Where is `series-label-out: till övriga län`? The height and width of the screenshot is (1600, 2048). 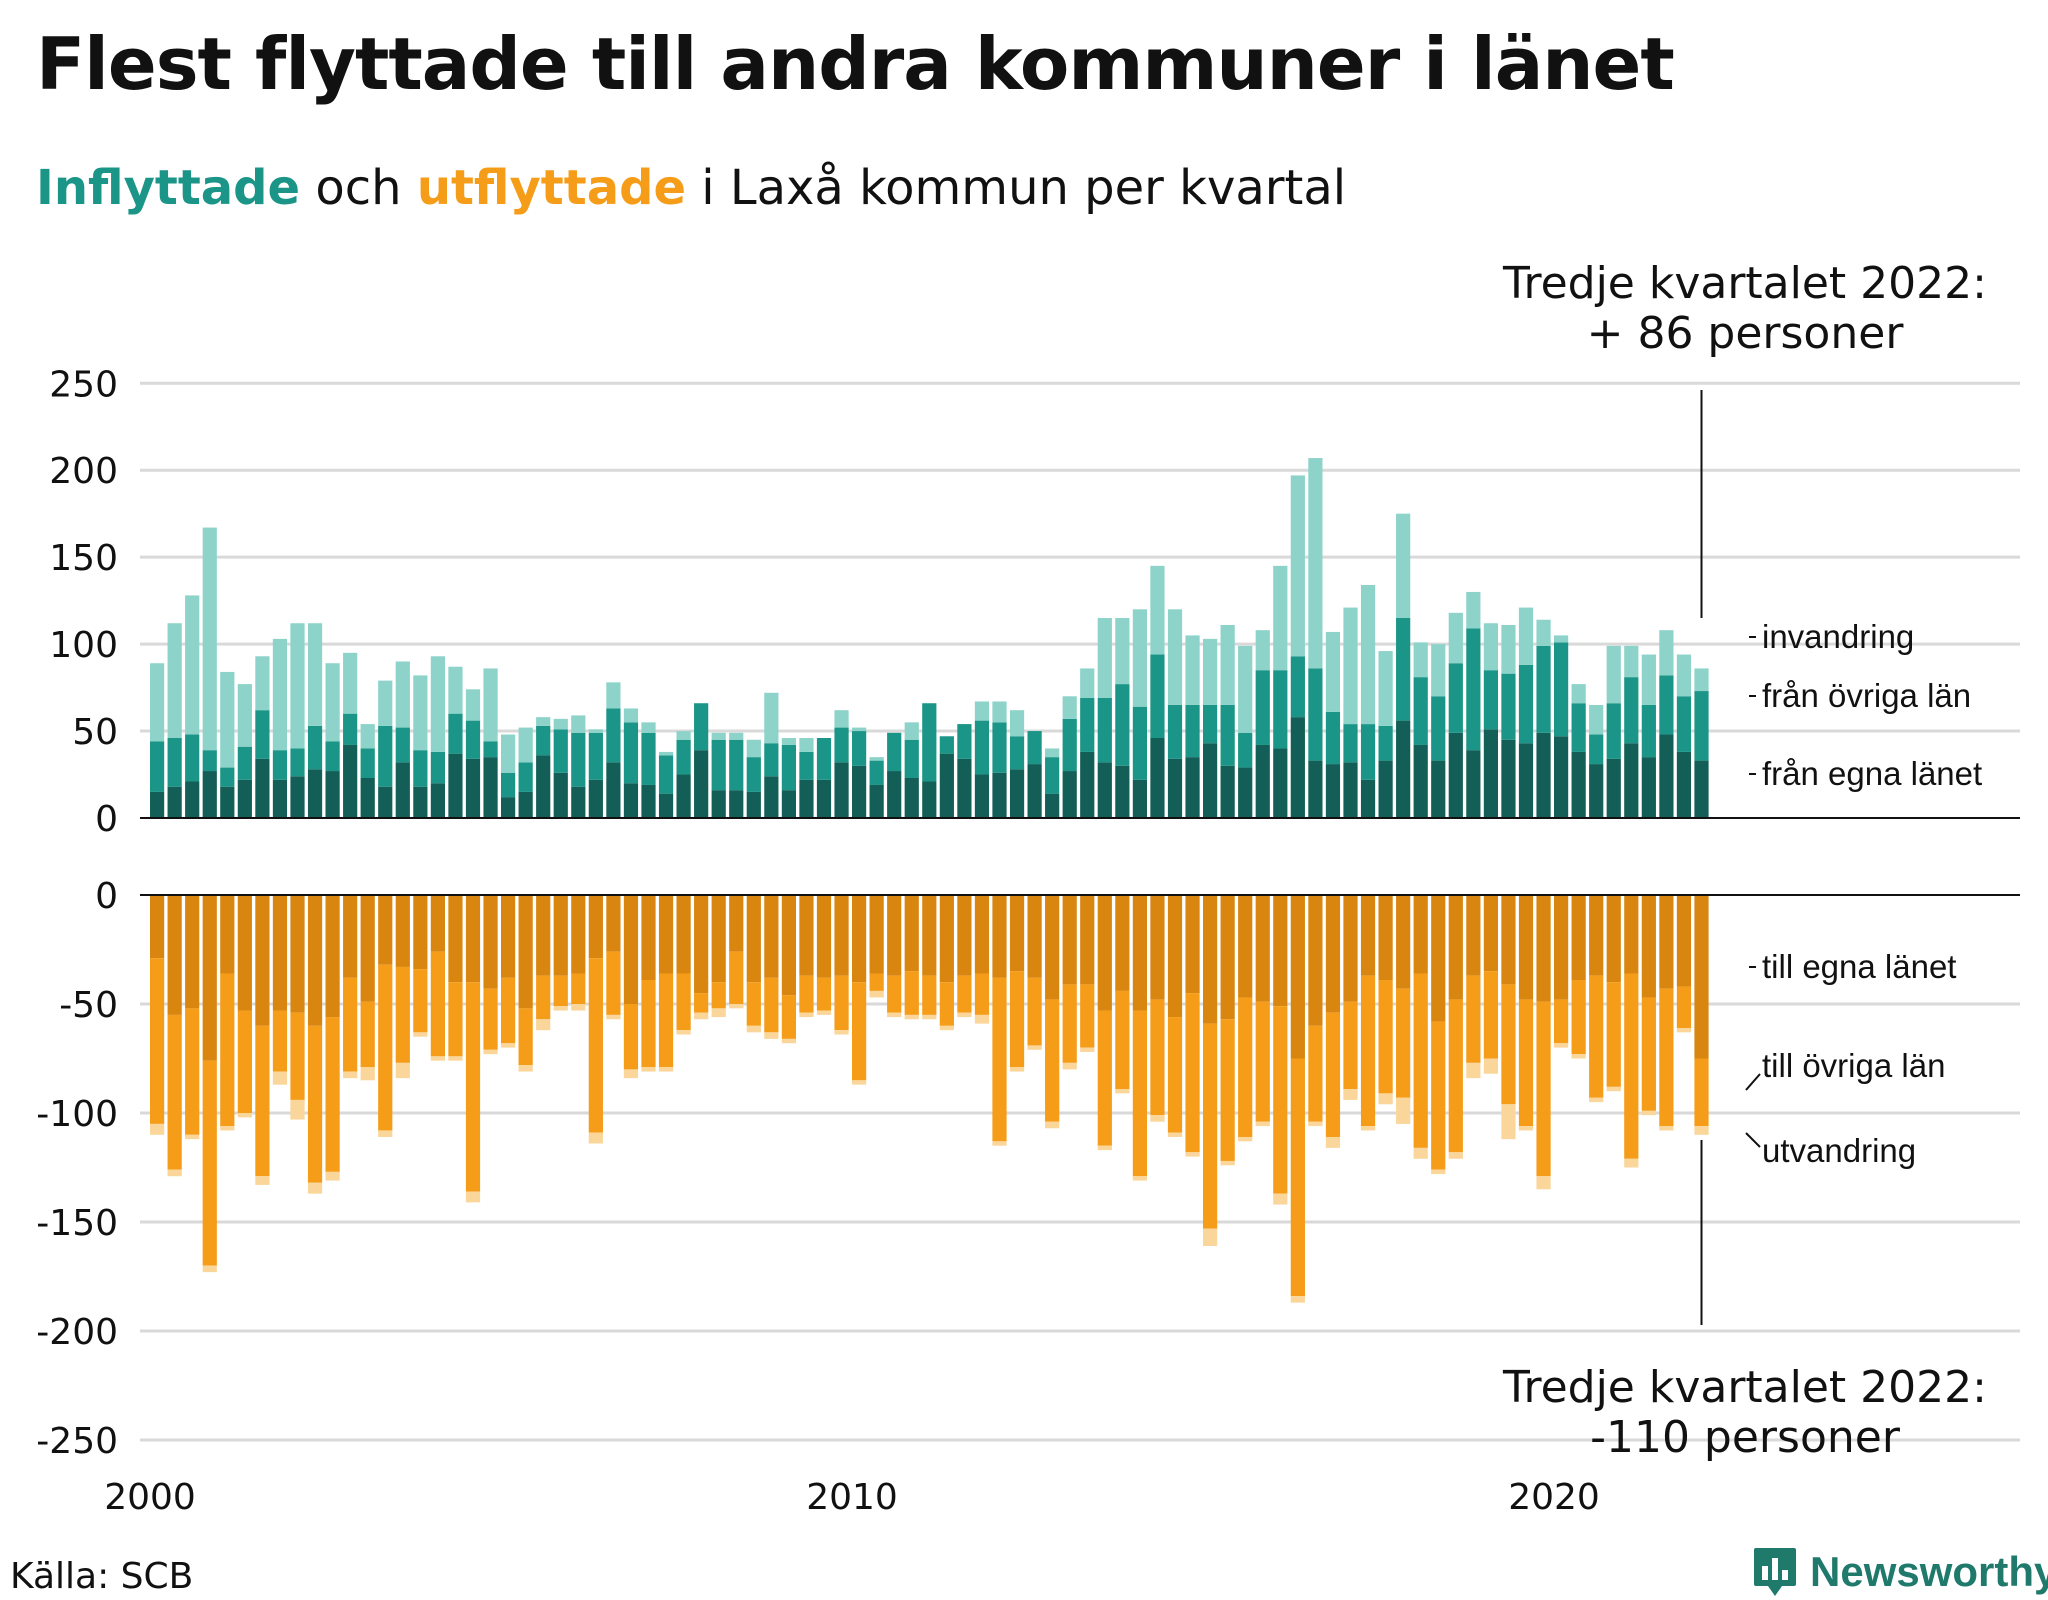 series-label-out: till övriga län is located at coordinates (1853, 1065).